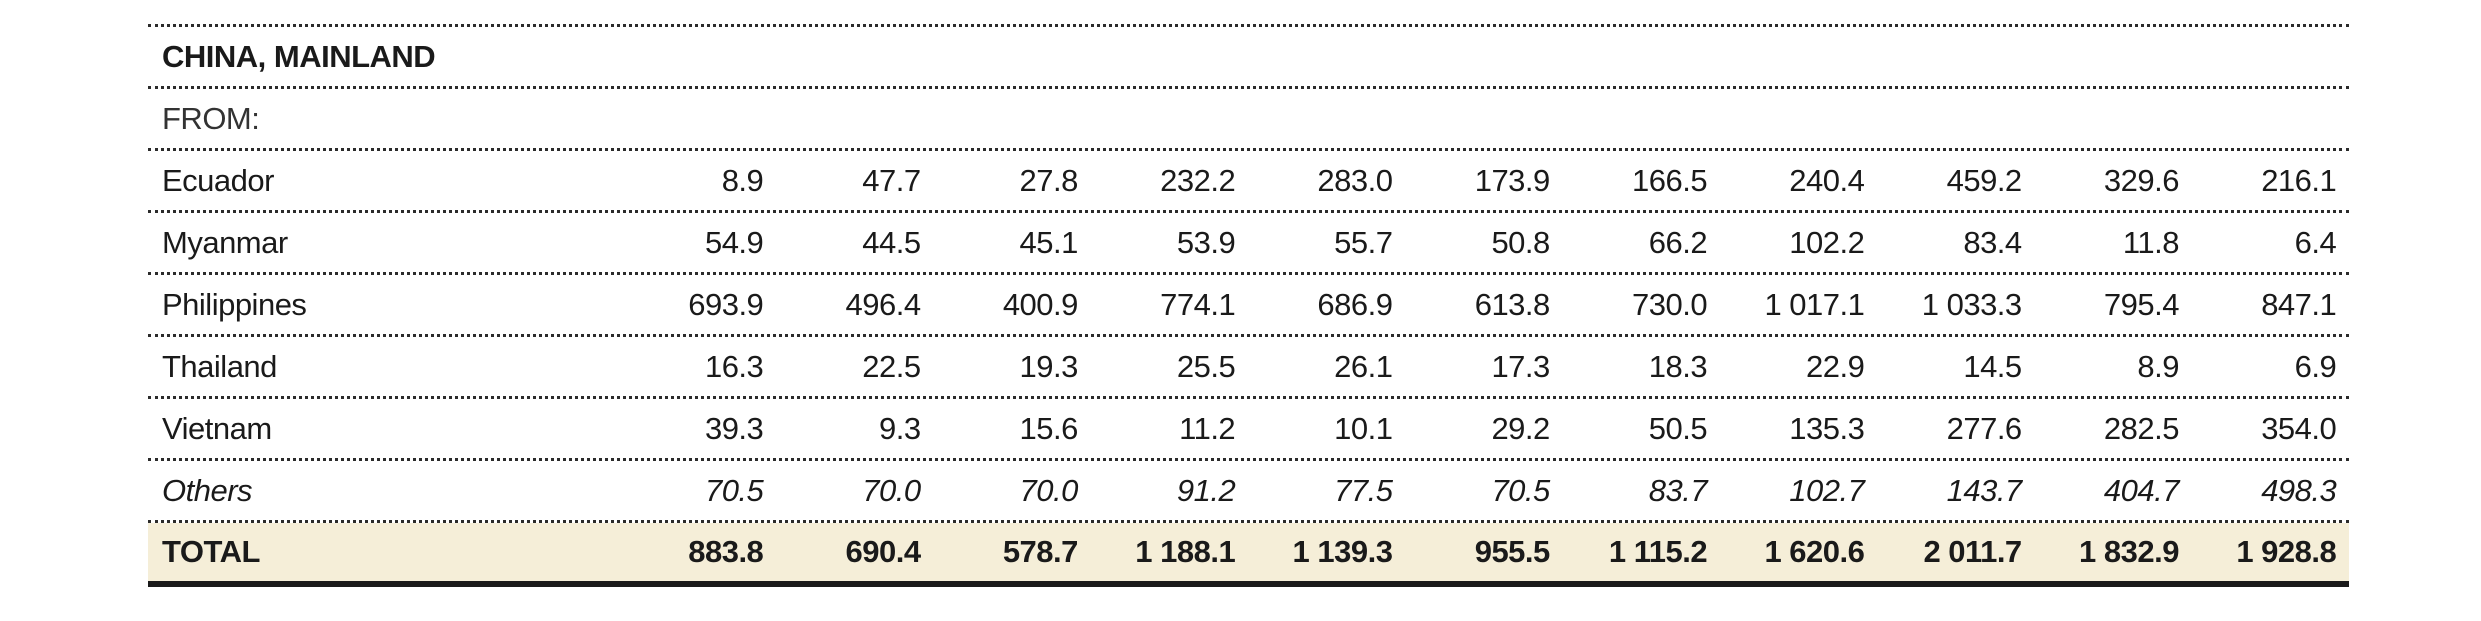  I want to click on from-row: FROM:, so click(1248, 120).